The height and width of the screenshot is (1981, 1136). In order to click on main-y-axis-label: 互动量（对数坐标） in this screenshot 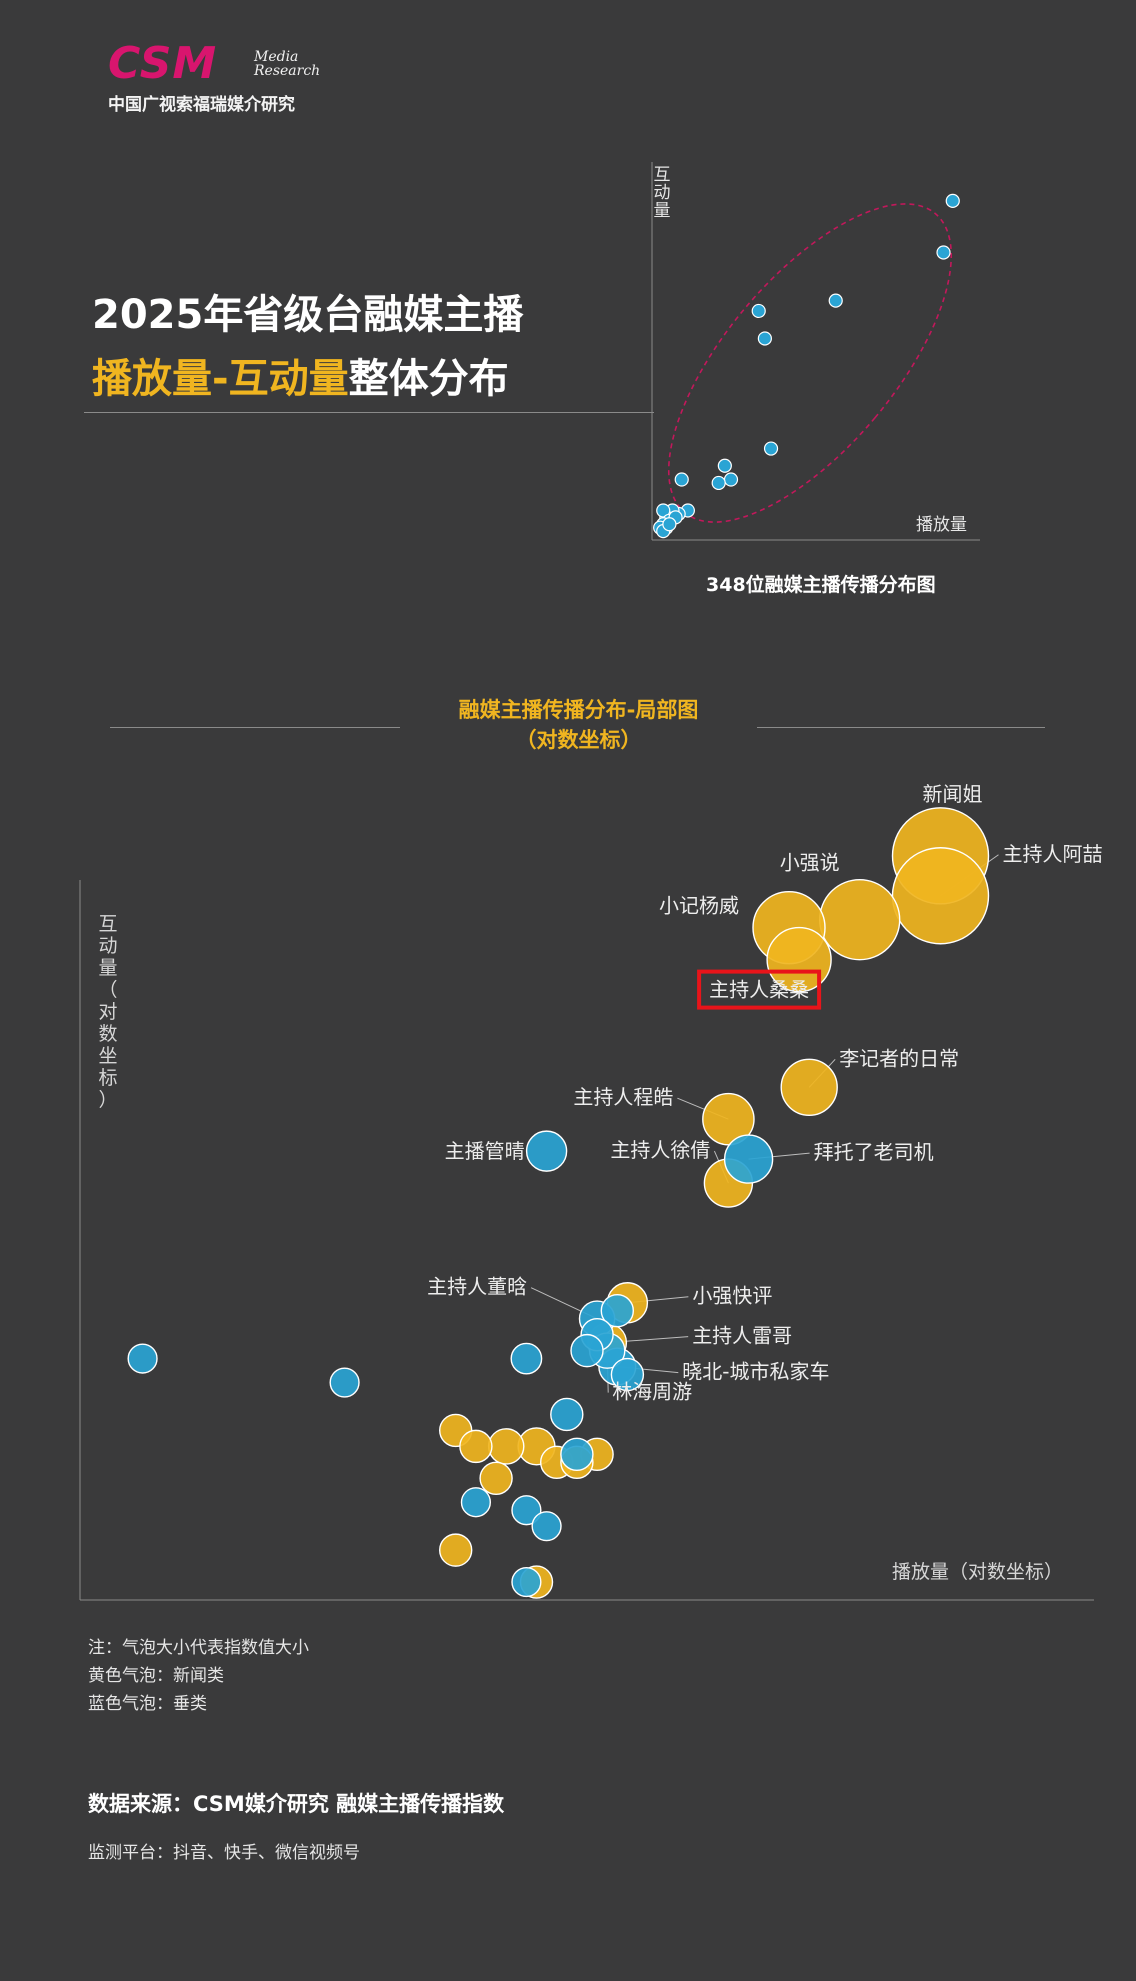, I will do `click(107, 1012)`.